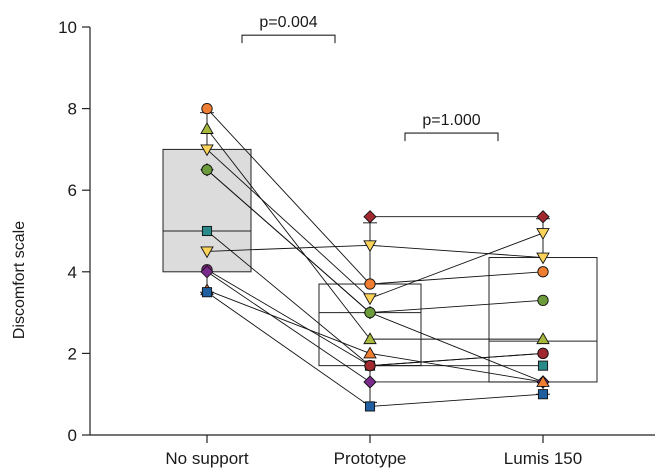 The width and height of the screenshot is (661, 469). I want to click on y-tick-label: 8, so click(72, 109).